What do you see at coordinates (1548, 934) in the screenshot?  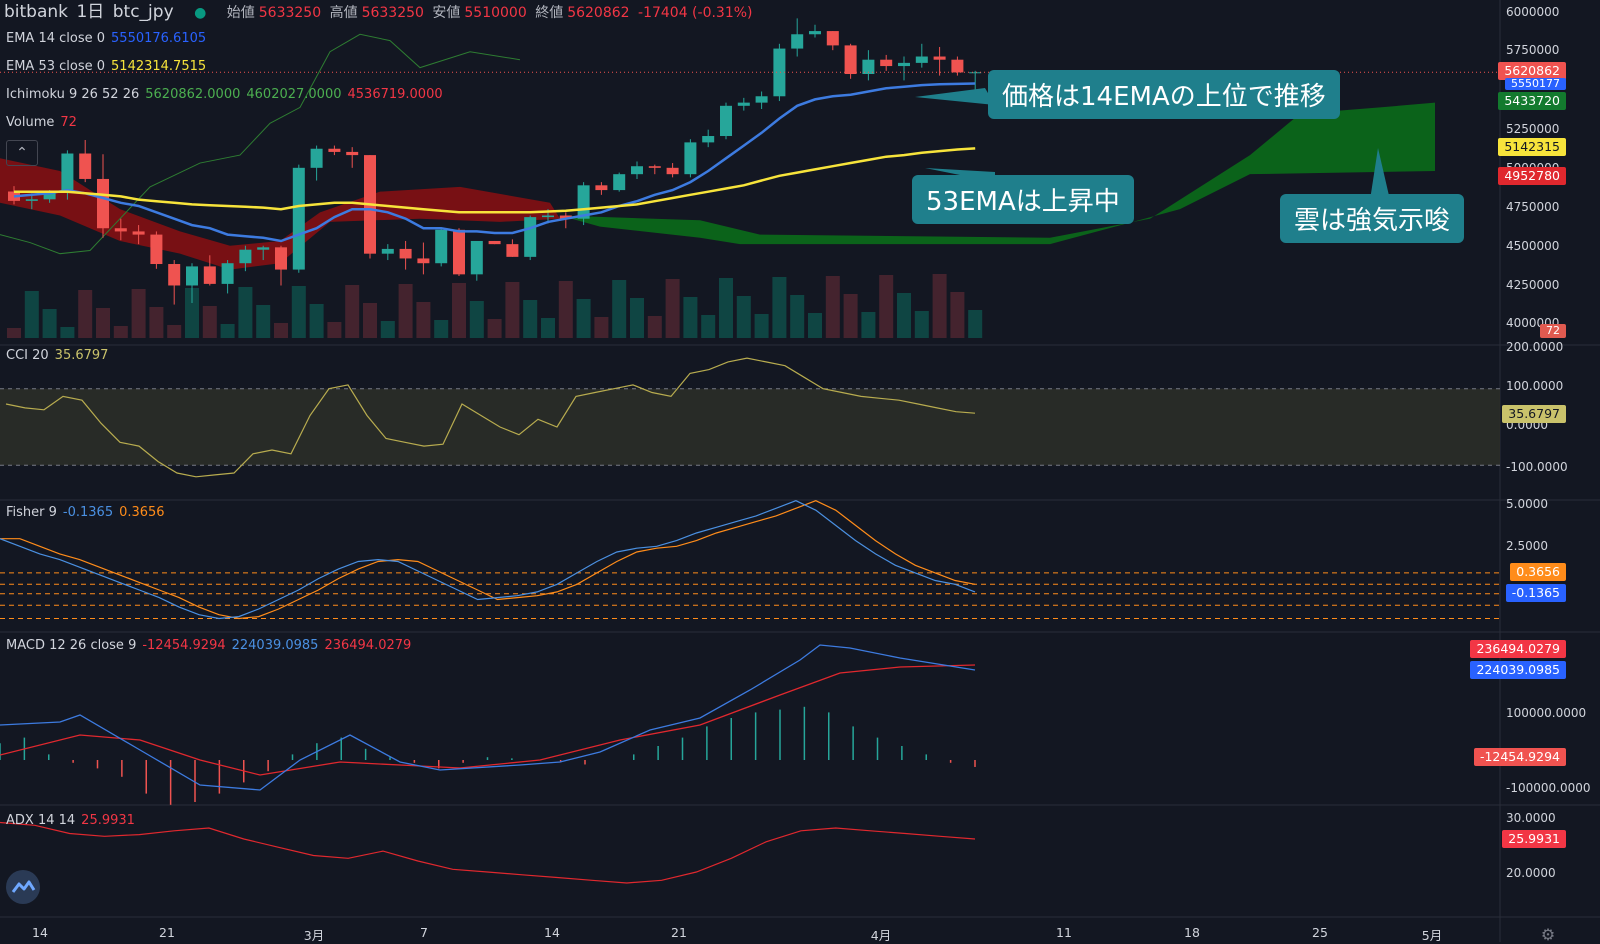 I see `settings-gear-icon: ⚙` at bounding box center [1548, 934].